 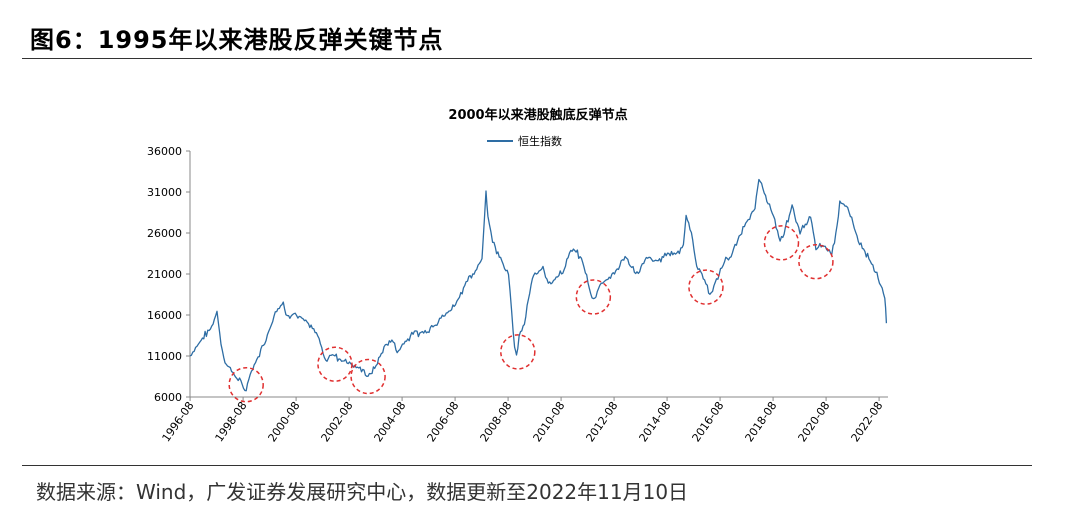 I want to click on source-note: 数据来源：Wind，广发证券发展研究中心，数据更新至2022年11月10日, so click(x=362, y=492).